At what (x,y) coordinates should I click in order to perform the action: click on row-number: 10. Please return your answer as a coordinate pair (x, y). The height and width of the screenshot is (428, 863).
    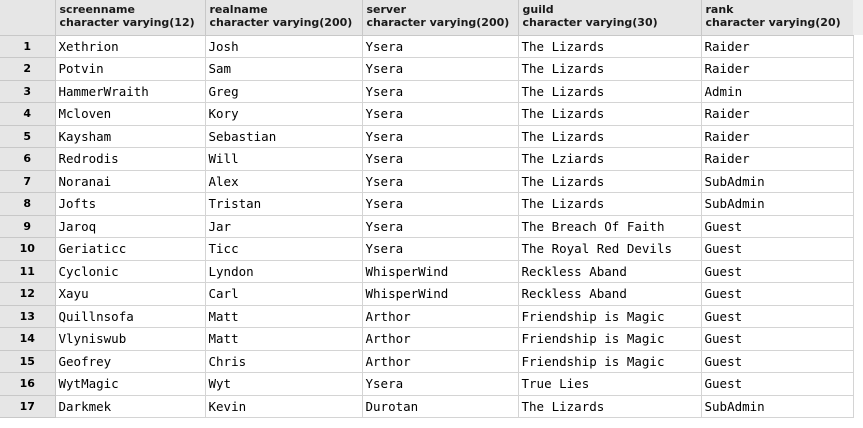
    Looking at the image, I should click on (28, 249).